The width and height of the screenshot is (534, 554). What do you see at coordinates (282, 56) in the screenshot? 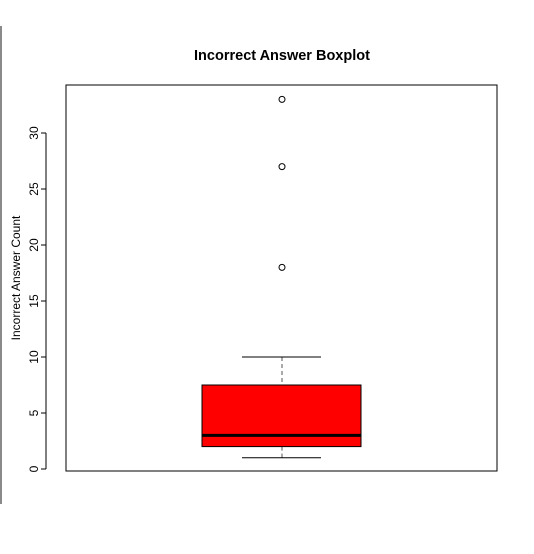
I see `chart-title: Incorrect Answer Boxplot` at bounding box center [282, 56].